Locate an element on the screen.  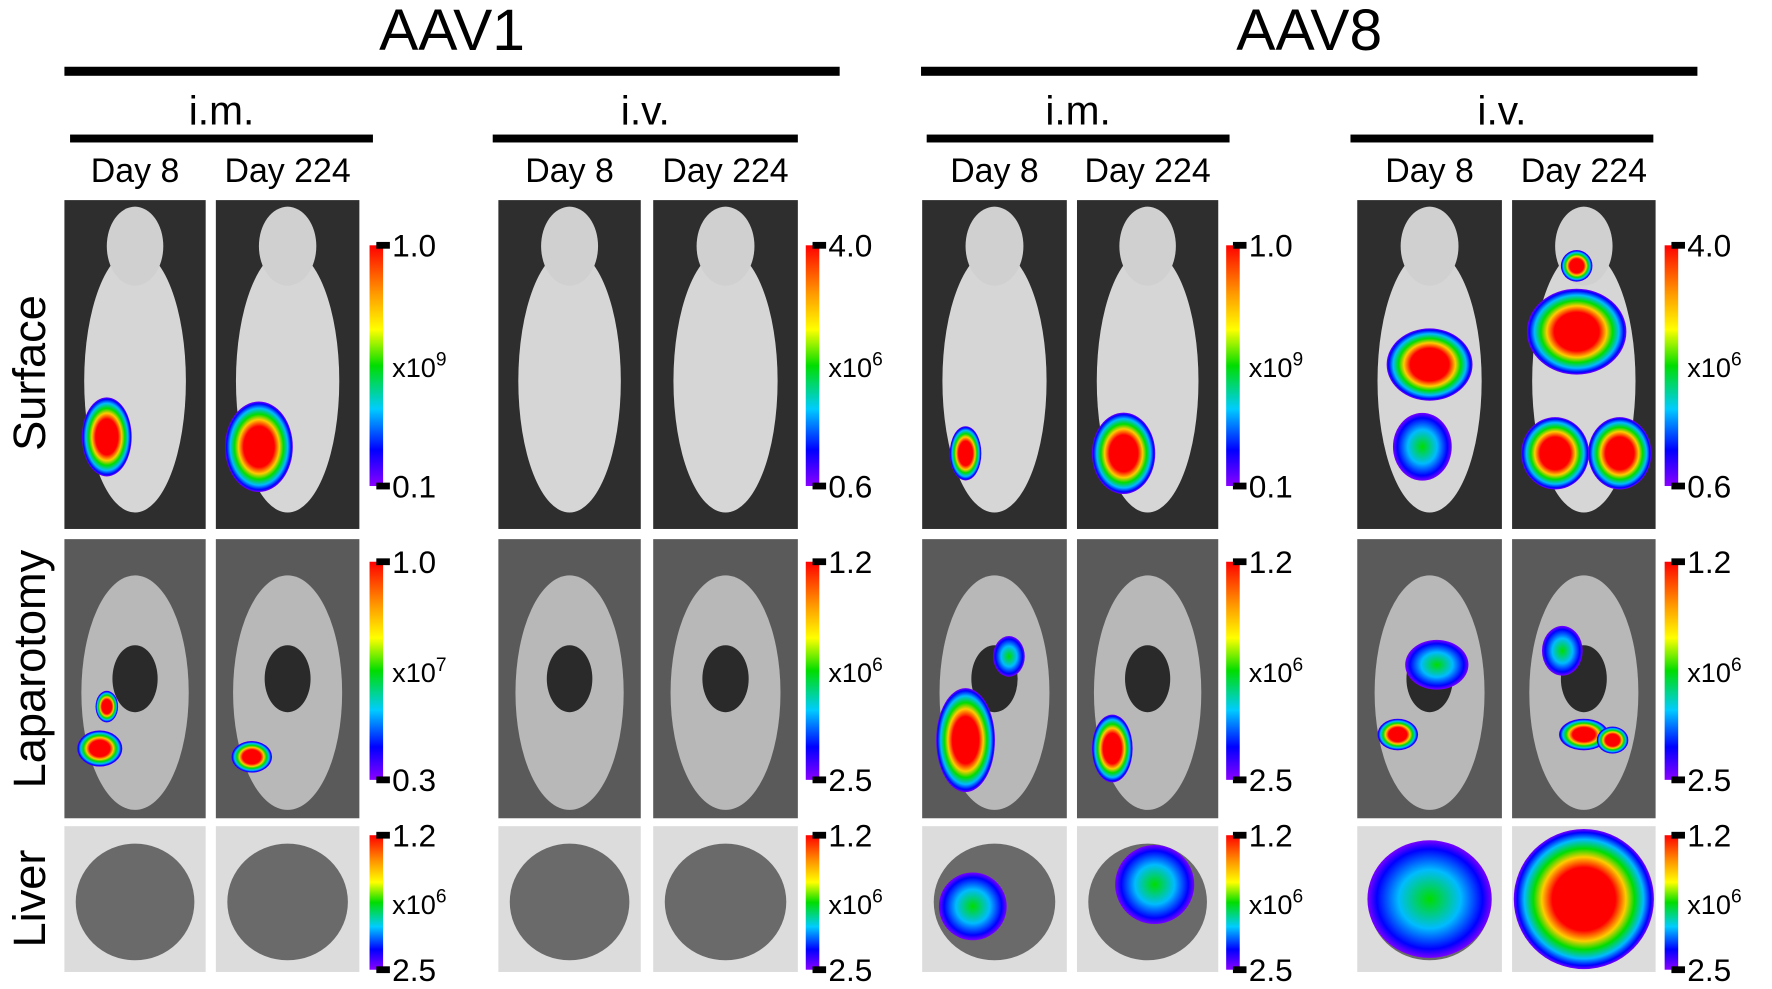
route-label: i.v. is located at coordinates (1501, 110).